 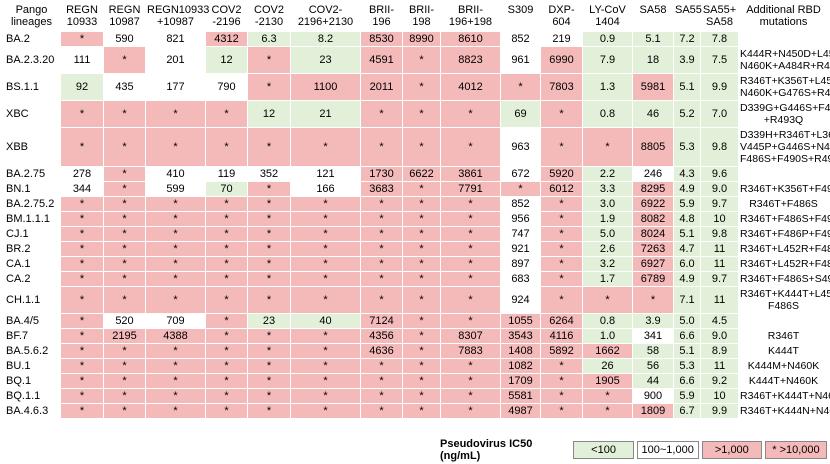 I want to click on ic50-cell: 8307, so click(x=470, y=336).